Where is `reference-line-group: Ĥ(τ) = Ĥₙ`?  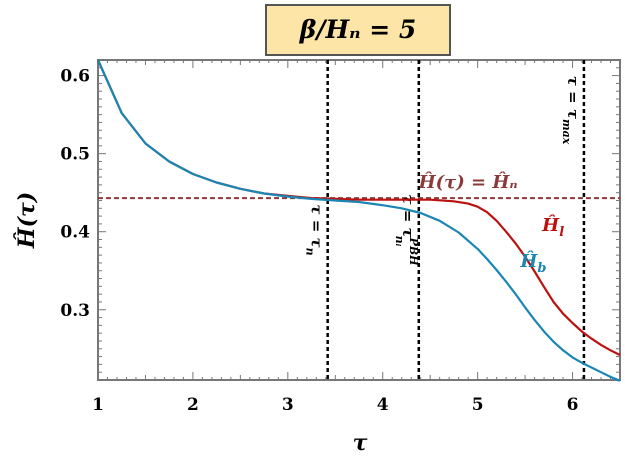
reference-line-group: Ĥ(τ) = Ĥₙ is located at coordinates (359, 185).